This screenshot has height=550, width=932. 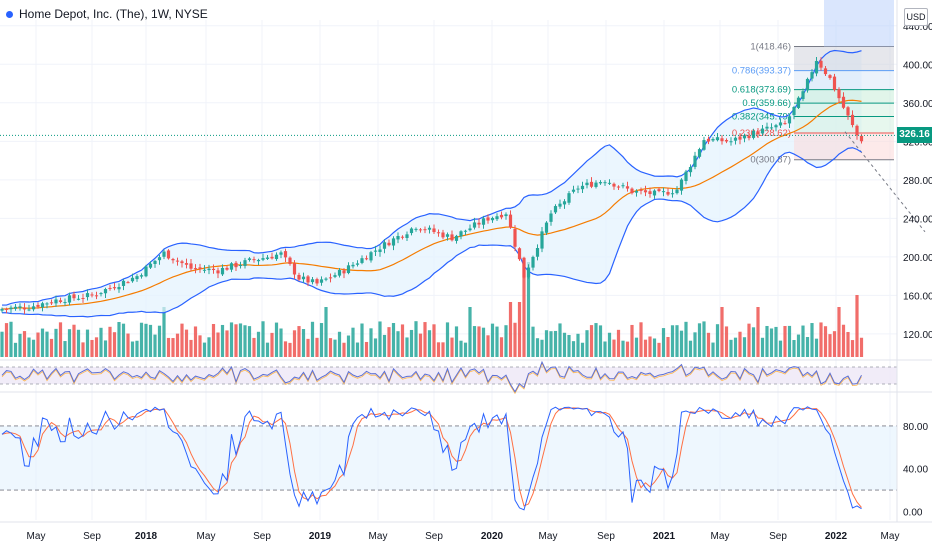 I want to click on time-tick-label: 2022, so click(x=836, y=536).